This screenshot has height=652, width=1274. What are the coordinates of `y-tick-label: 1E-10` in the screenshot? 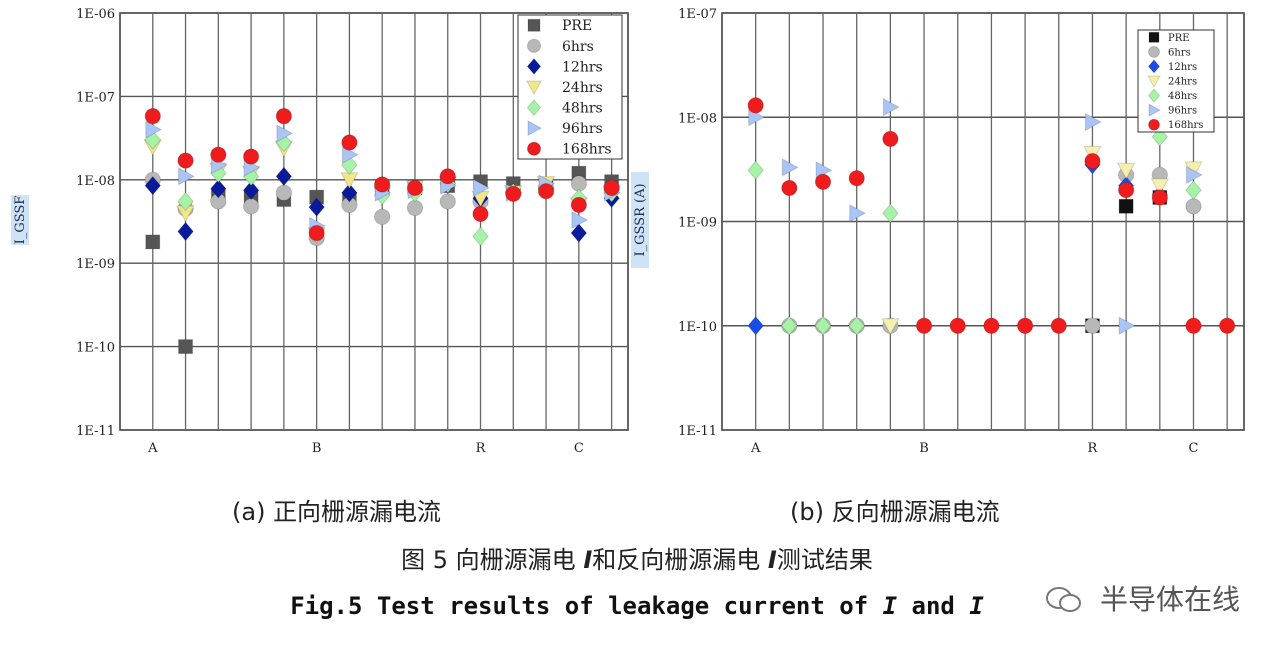 It's located at (697, 327).